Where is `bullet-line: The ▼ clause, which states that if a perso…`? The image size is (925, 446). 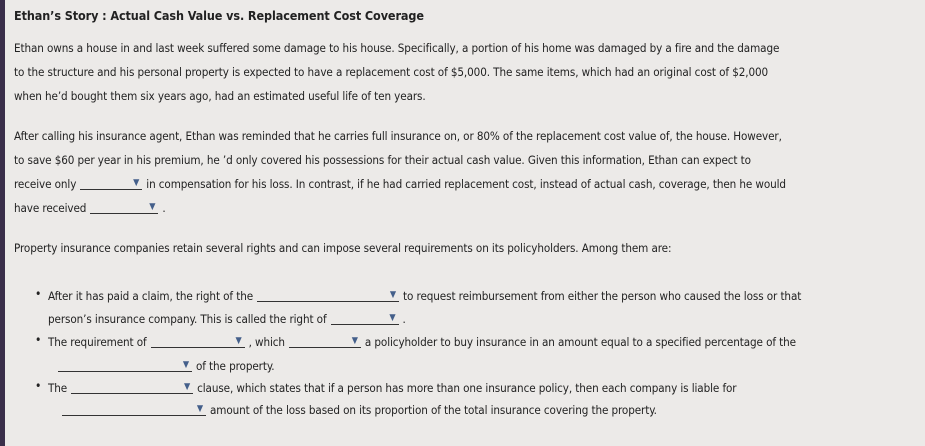
bullet-line: The ▼ clause, which states that if a perso… is located at coordinates (392, 388).